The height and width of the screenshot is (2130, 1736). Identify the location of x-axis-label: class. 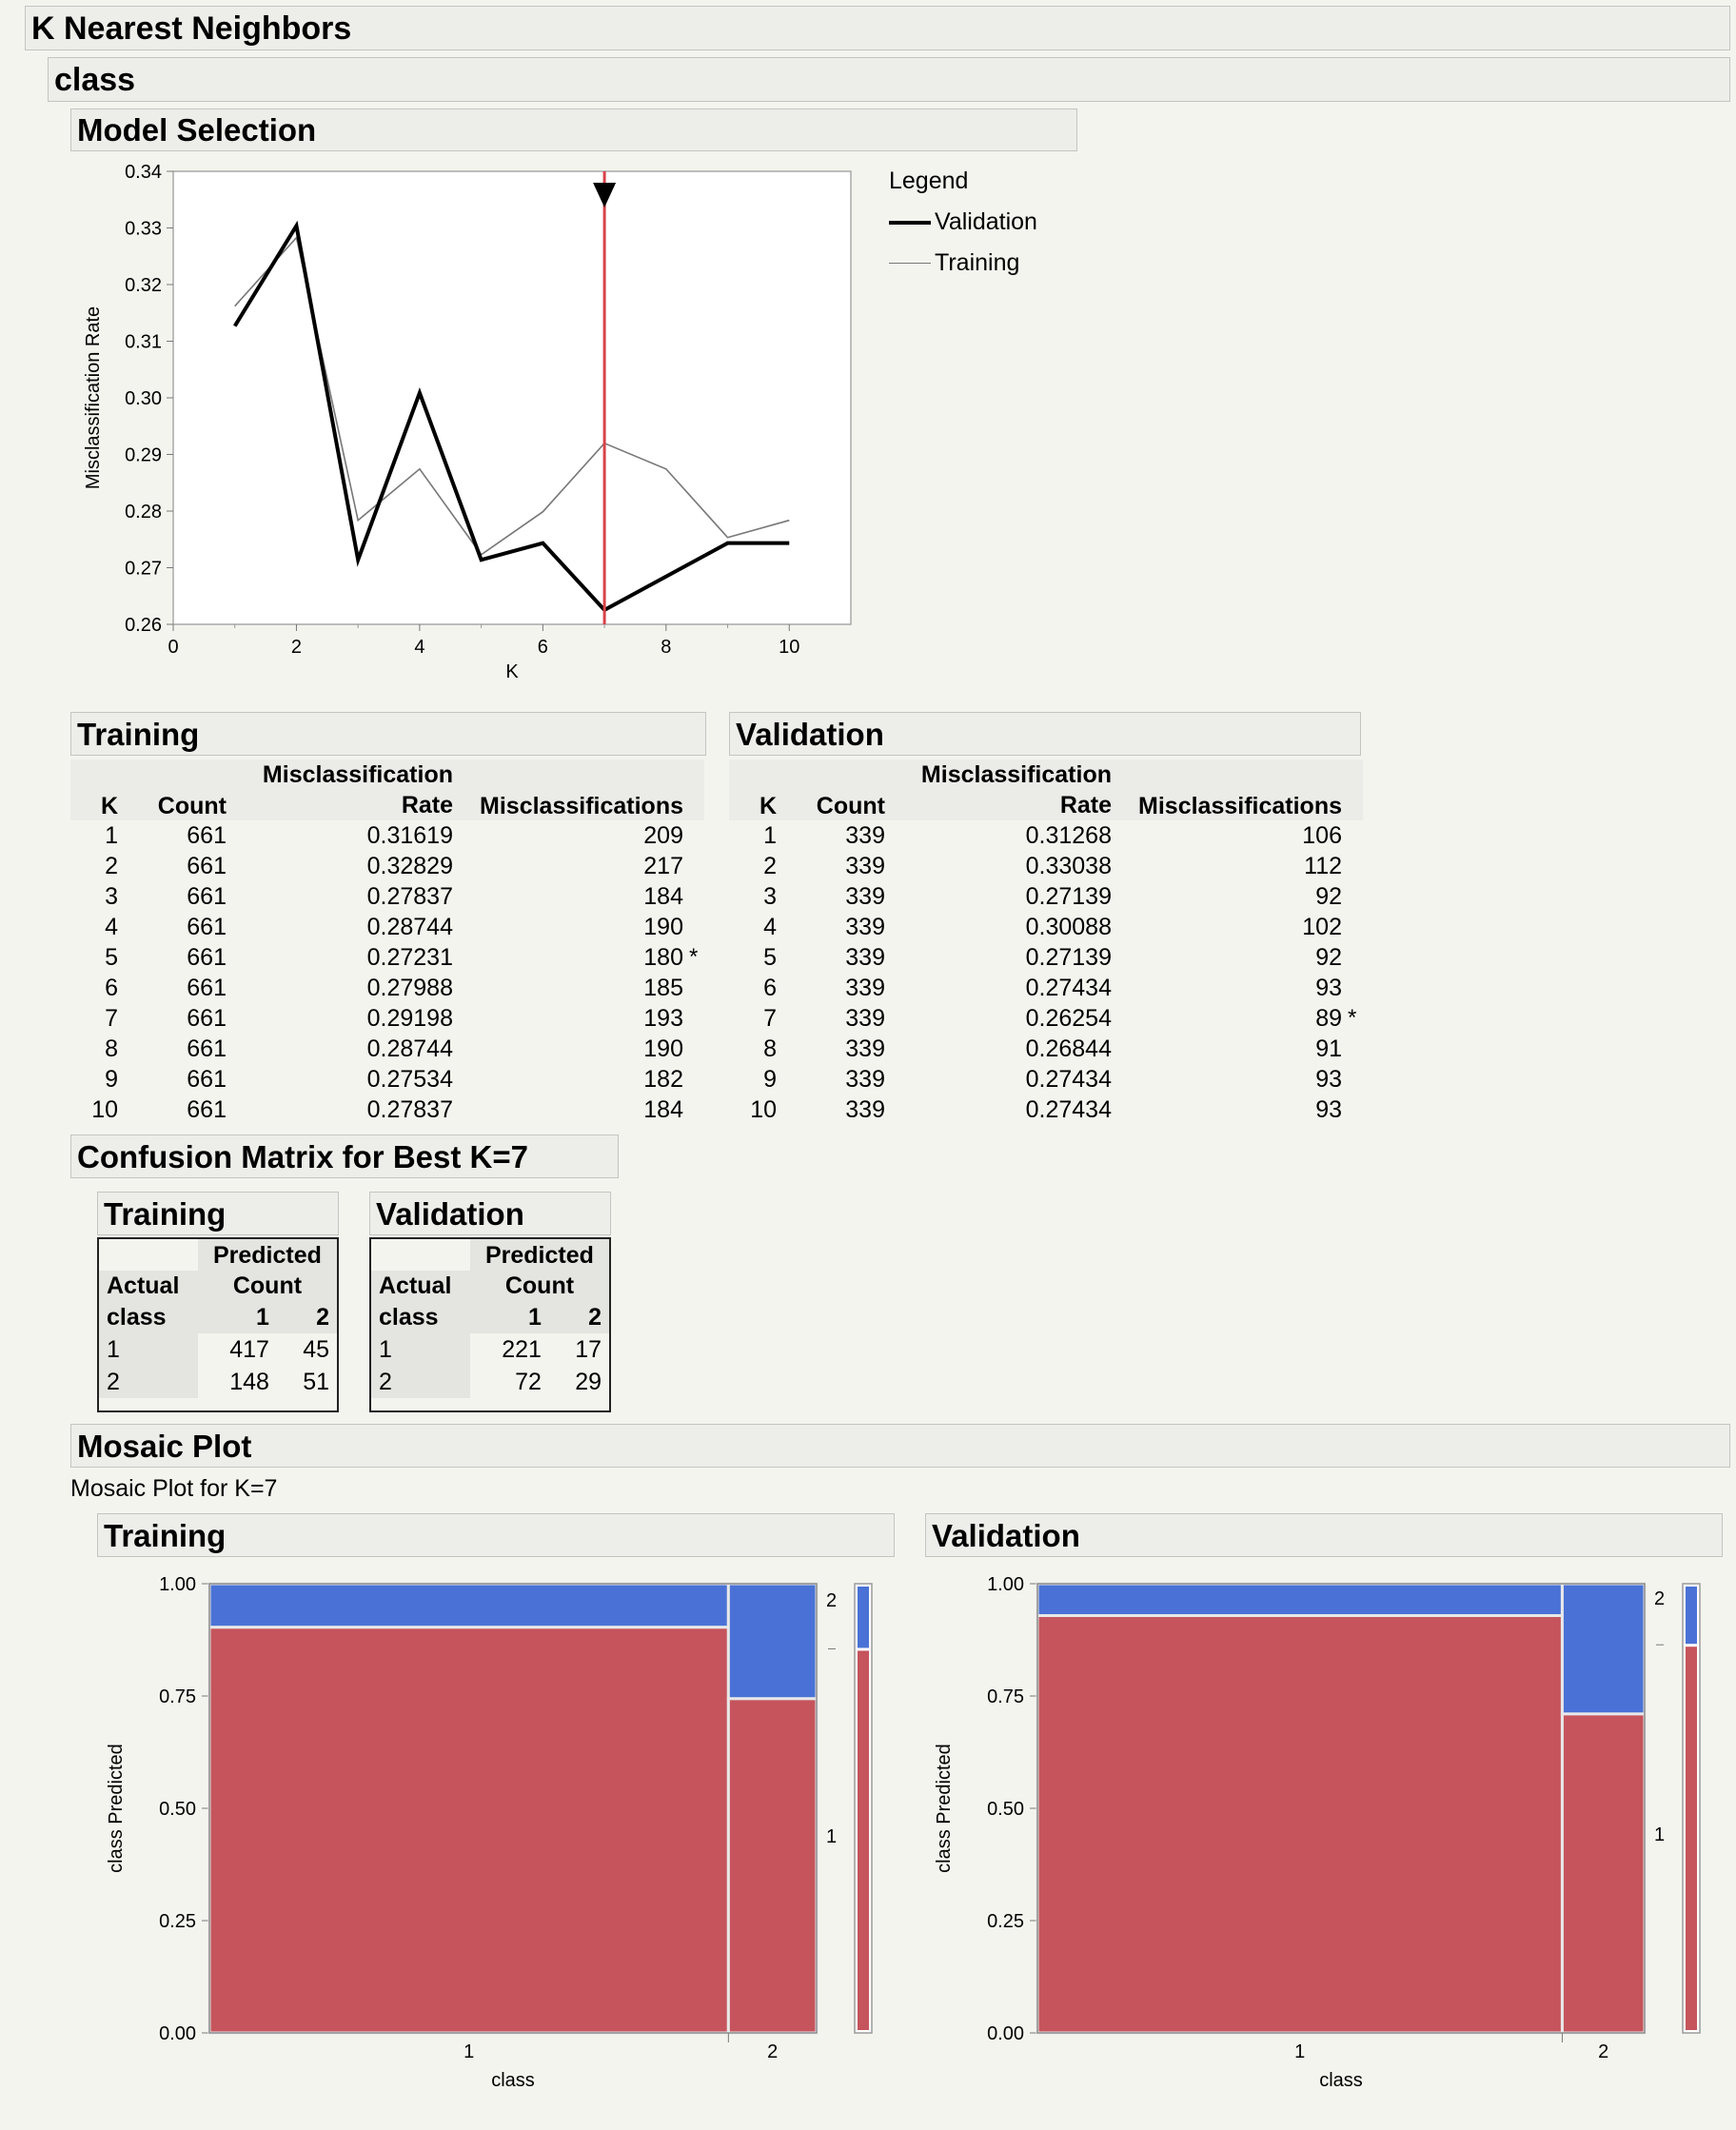
(1341, 2080).